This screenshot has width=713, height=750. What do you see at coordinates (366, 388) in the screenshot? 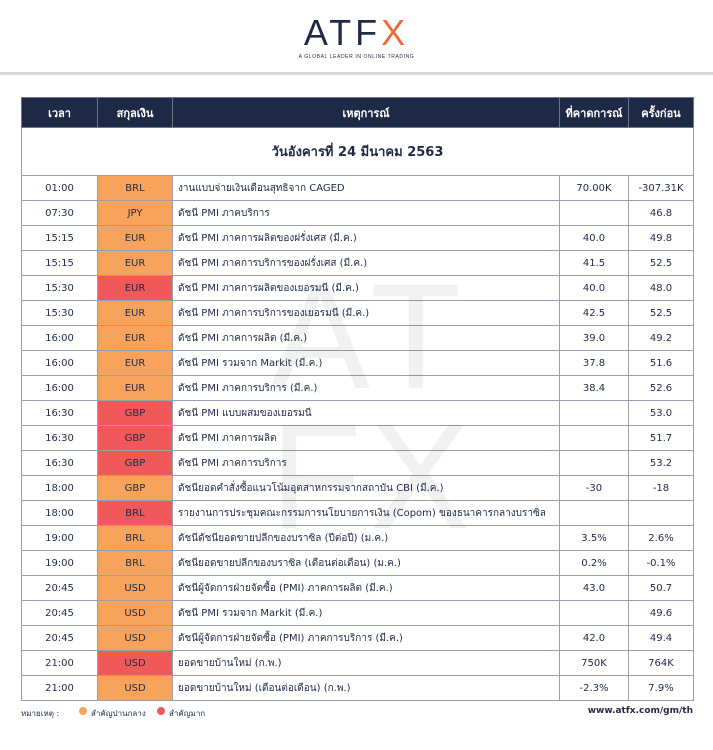
I see `cell-event: ดัชนี PMI ภาคการบริการ (มี.ค.)` at bounding box center [366, 388].